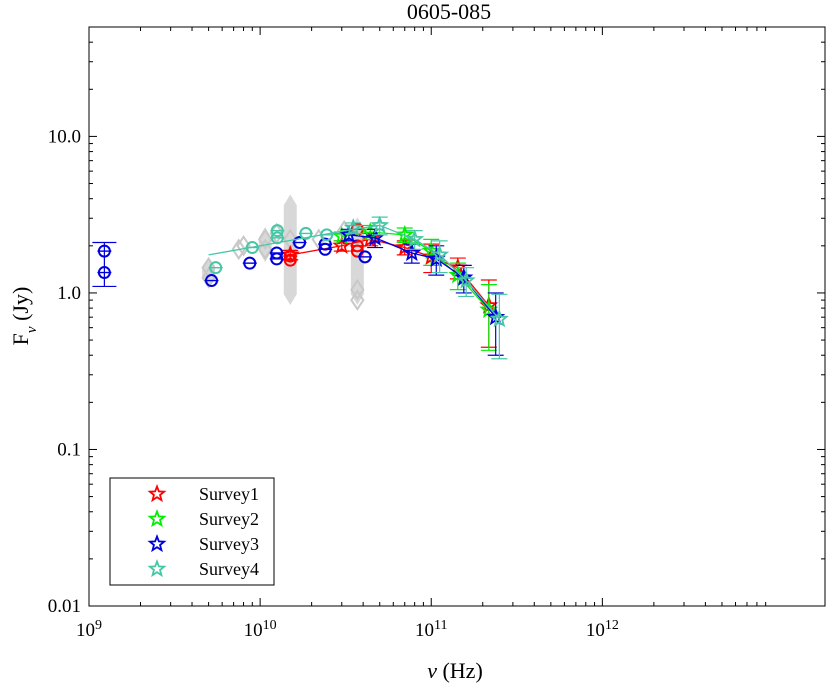  What do you see at coordinates (229, 544) in the screenshot?
I see `legend-label-survey3: Survey3` at bounding box center [229, 544].